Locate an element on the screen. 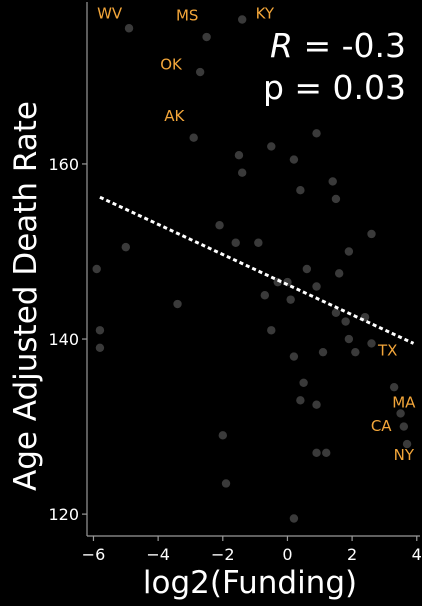  y-tick-label: 160 is located at coordinates (63, 164).